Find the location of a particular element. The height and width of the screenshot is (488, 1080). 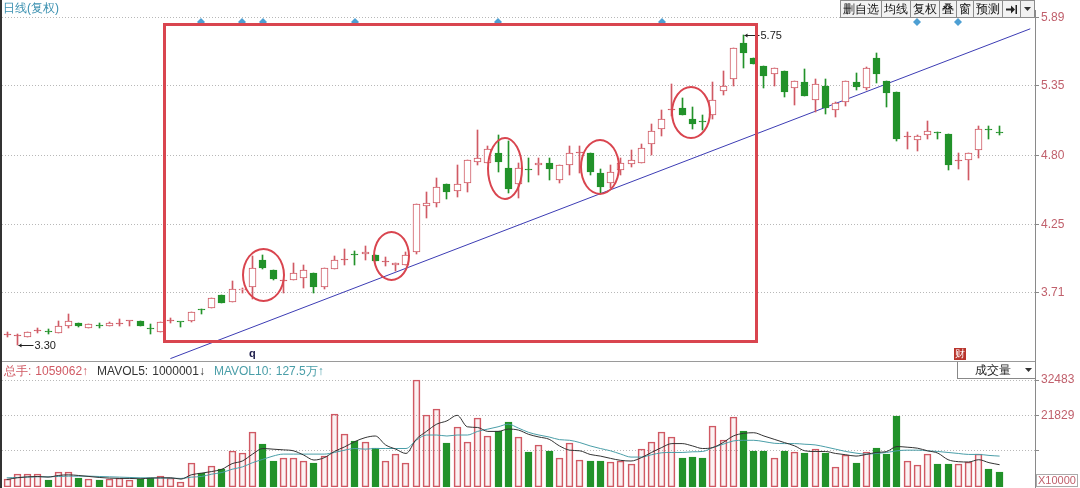

dropdown: 成交量 is located at coordinates (996, 370).